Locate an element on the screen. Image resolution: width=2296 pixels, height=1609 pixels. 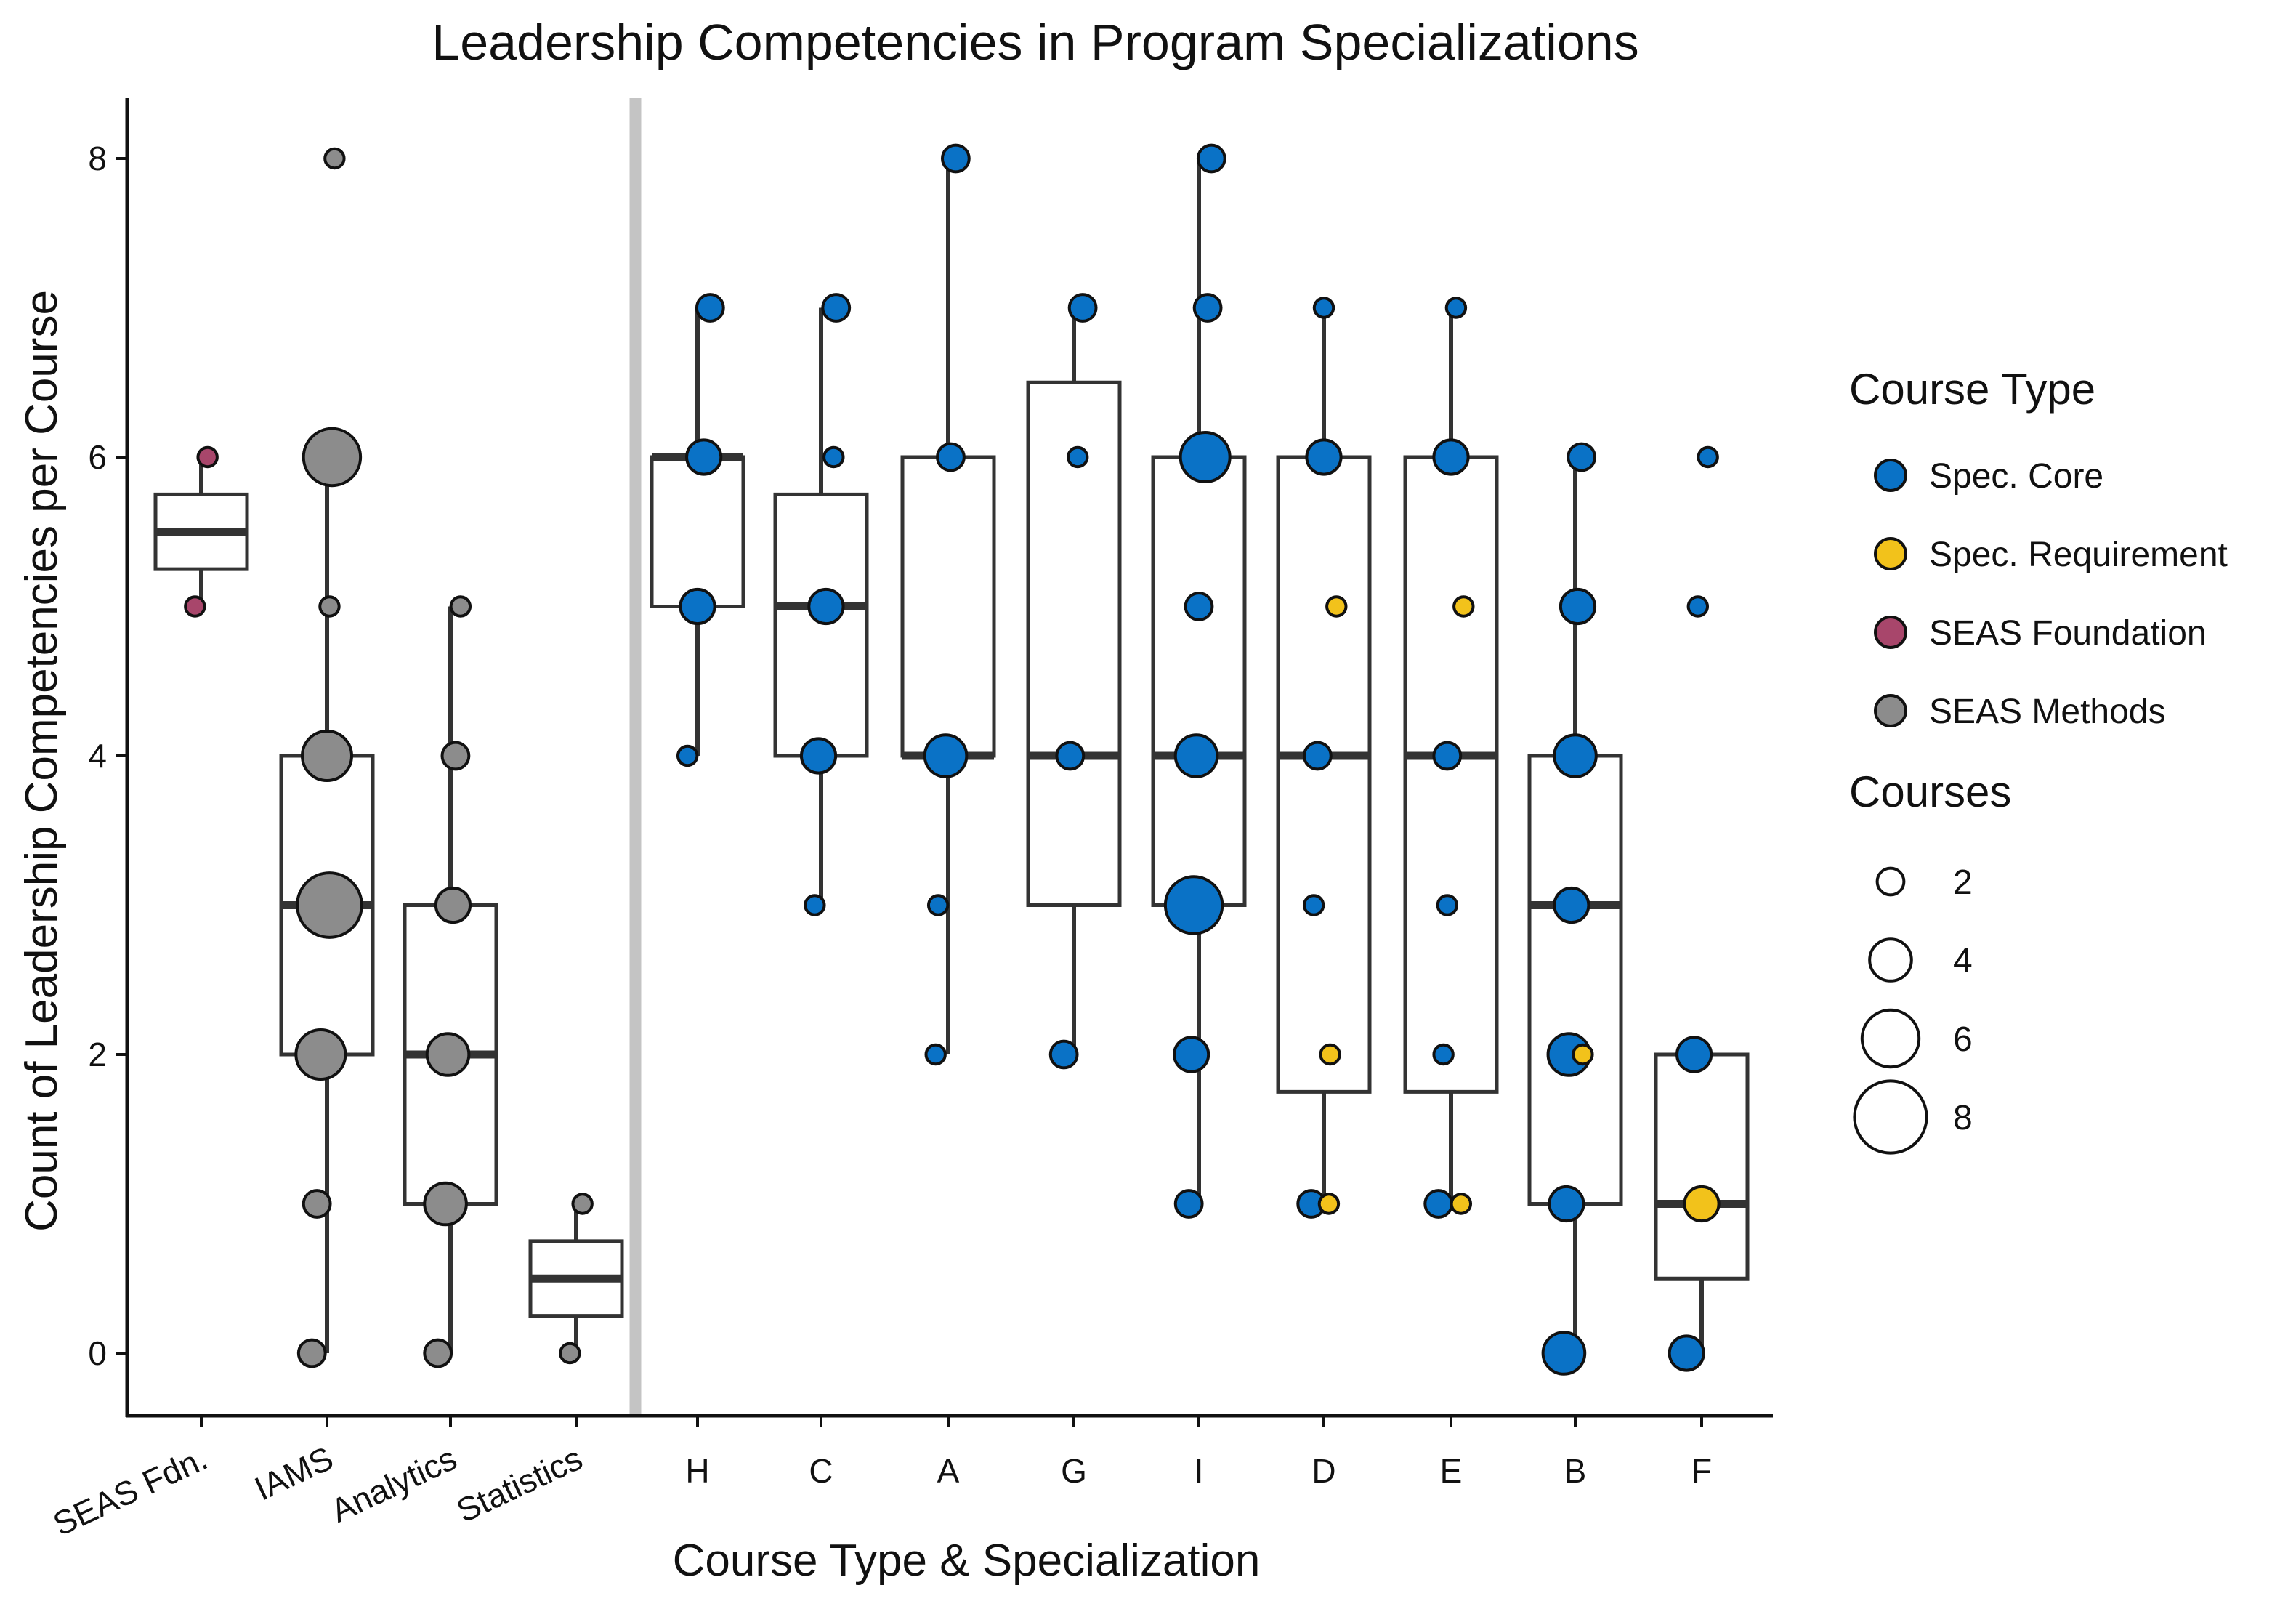
x-tick-label-h: H is located at coordinates (697, 1471).